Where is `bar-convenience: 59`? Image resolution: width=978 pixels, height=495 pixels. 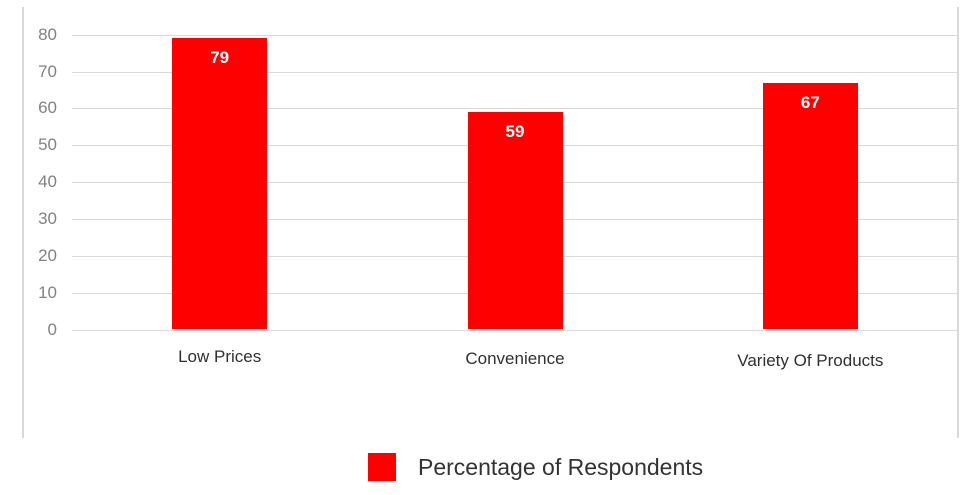
bar-convenience: 59 is located at coordinates (515, 221).